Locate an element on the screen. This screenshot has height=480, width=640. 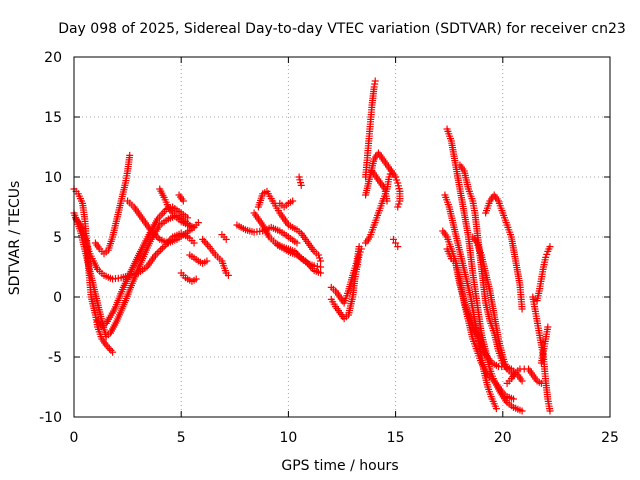
y-tick-label: 15 is located at coordinates (53, 118).